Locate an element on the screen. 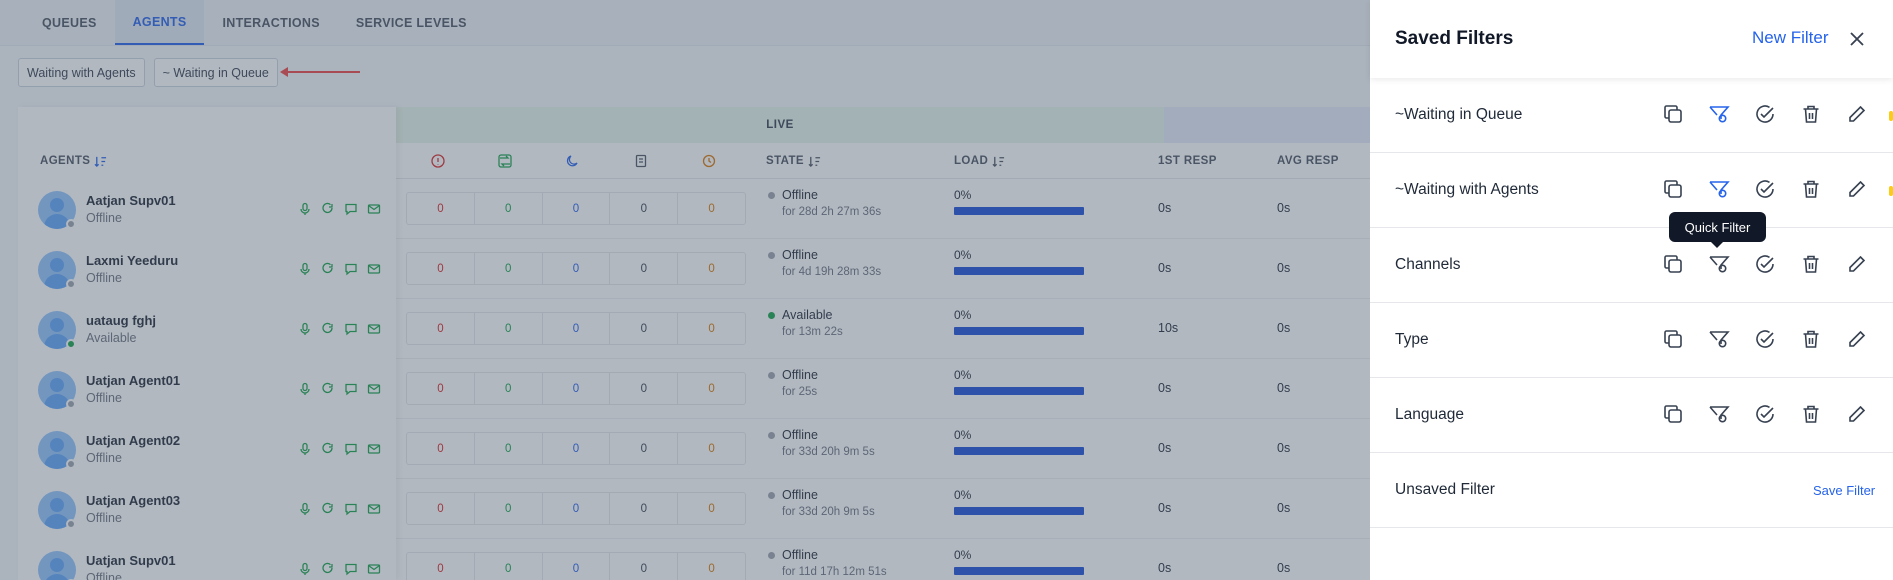 The image size is (1893, 580). header-state: STATE is located at coordinates (793, 161).